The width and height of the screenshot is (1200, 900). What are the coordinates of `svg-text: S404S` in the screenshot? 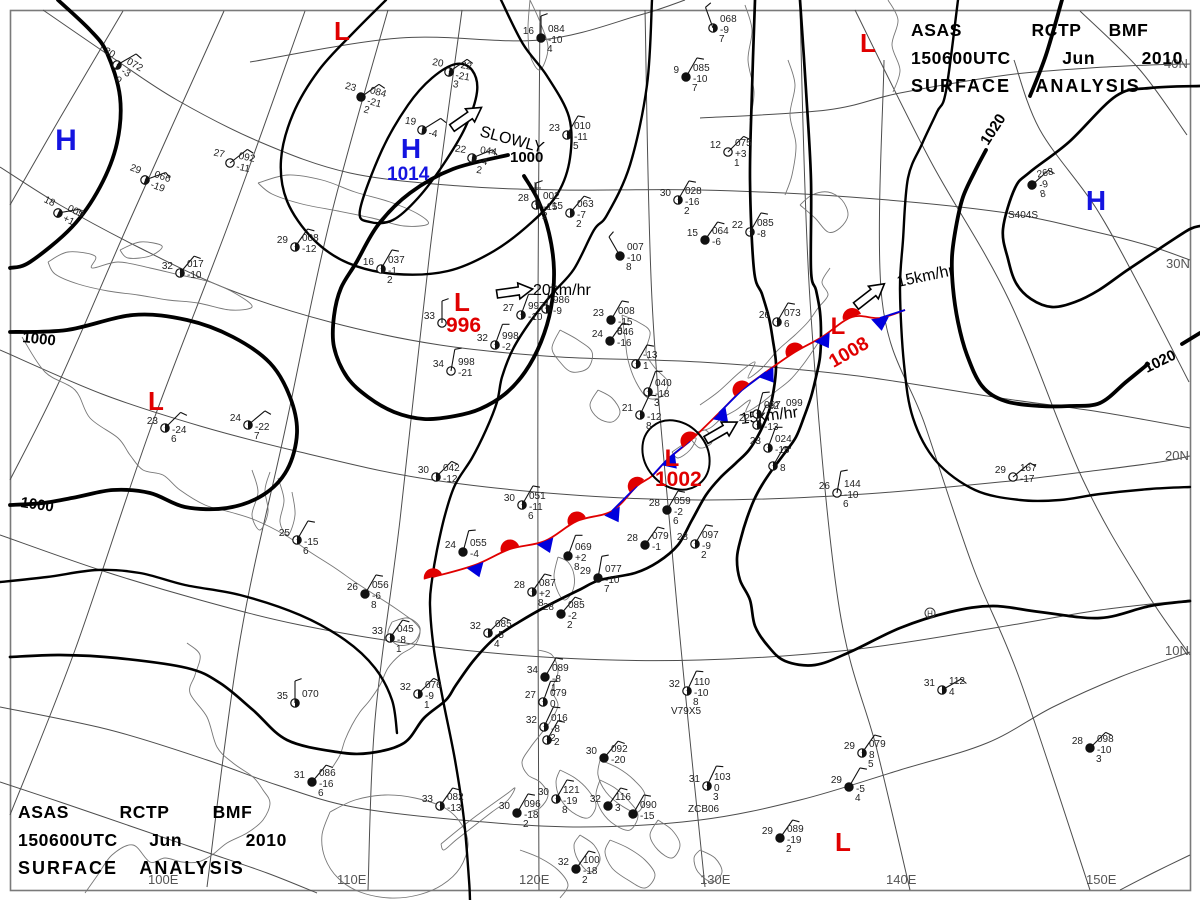 It's located at (1023, 215).